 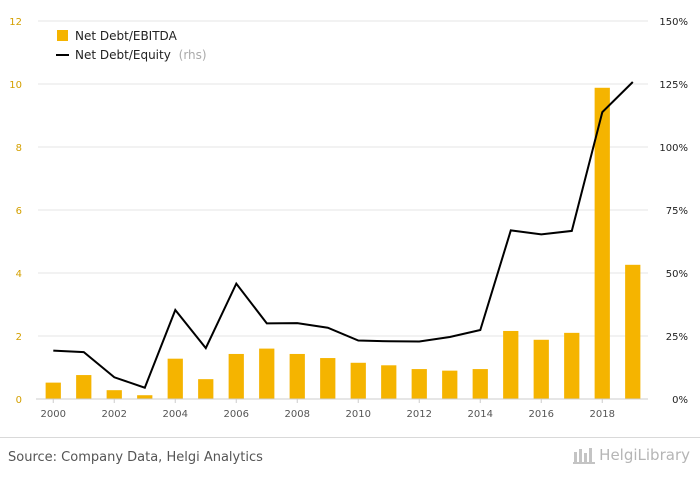 What do you see at coordinates (673, 148) in the screenshot?
I see `right-axis-tick-label: 100%` at bounding box center [673, 148].